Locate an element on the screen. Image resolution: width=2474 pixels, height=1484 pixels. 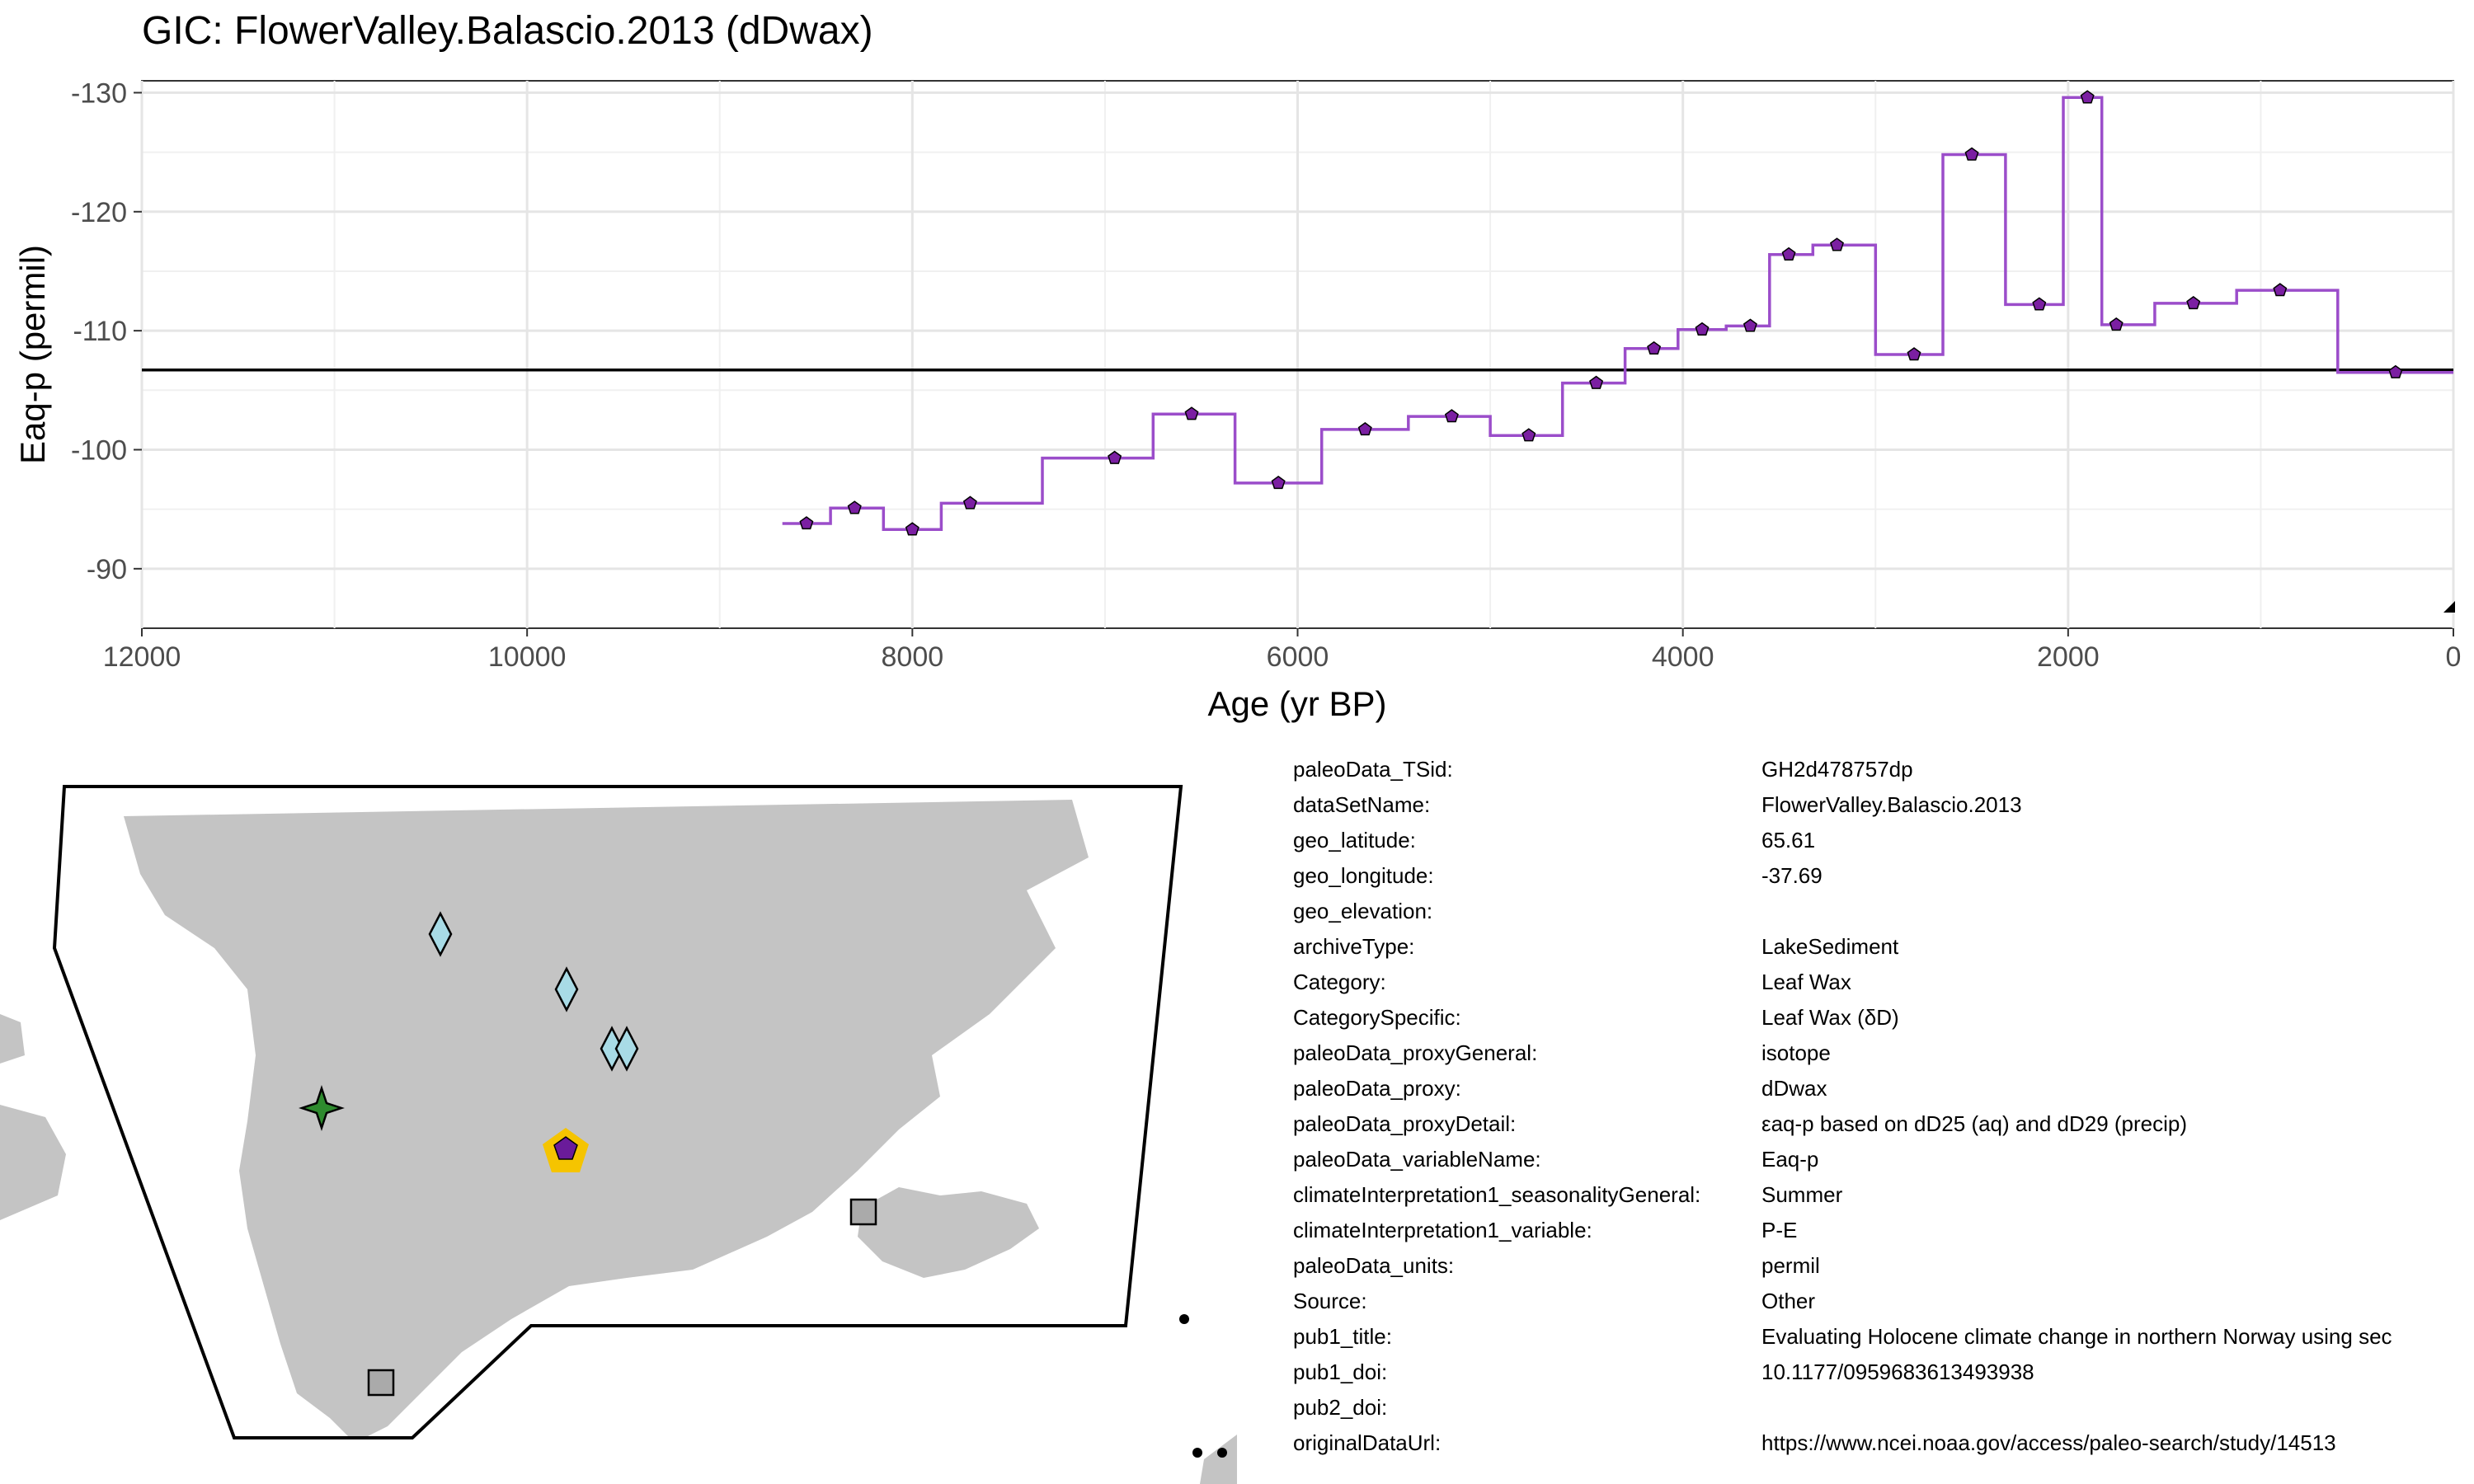
y-axis-label: Eaq-p (permil) is located at coordinates (32, 354).